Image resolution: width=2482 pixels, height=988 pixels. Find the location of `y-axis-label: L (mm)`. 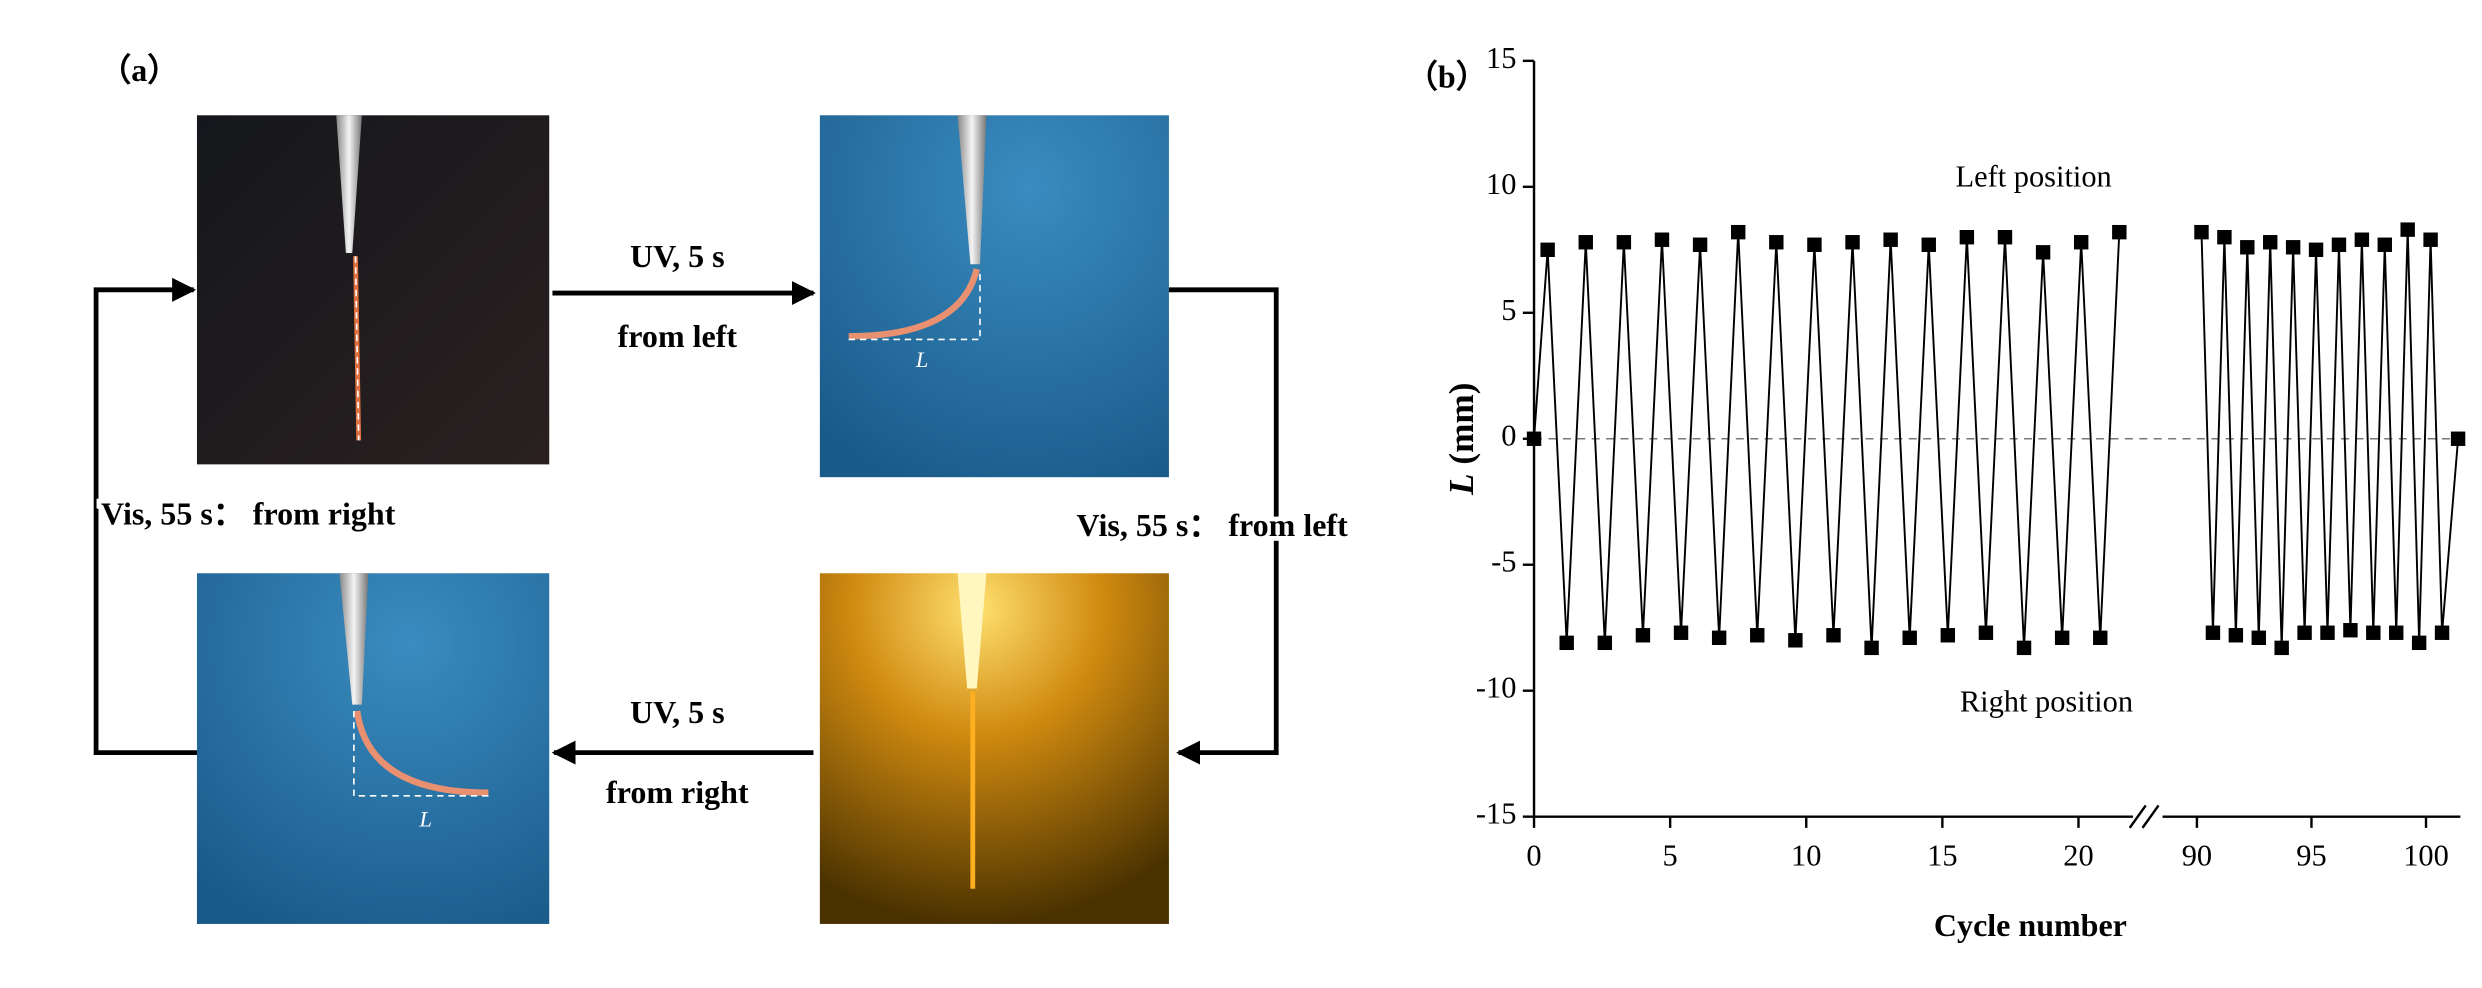

y-axis-label: L (mm) is located at coordinates (1461, 439).